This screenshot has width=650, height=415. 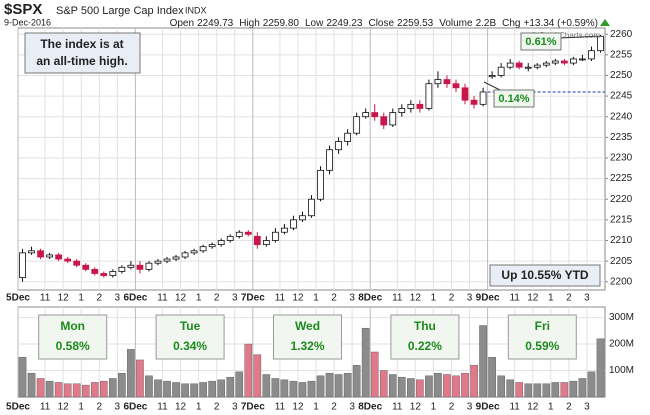 What do you see at coordinates (334, 407) in the screenshot?
I see `x-tick-label: 2` at bounding box center [334, 407].